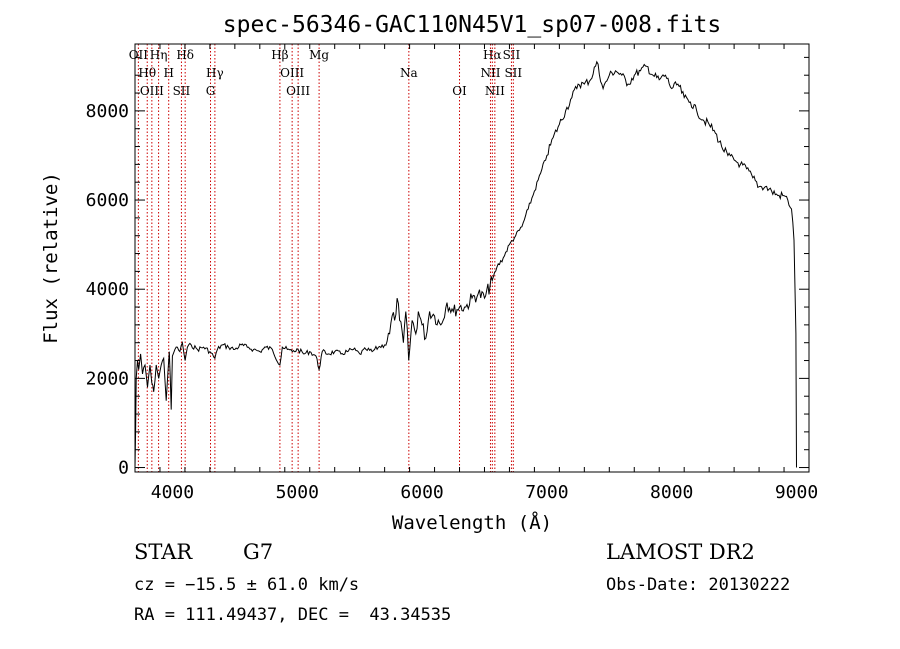 Image resolution: width=900 pixels, height=649 pixels. Describe the element at coordinates (698, 585) in the screenshot. I see `obs-date: Obs-Date: 20130222` at that location.